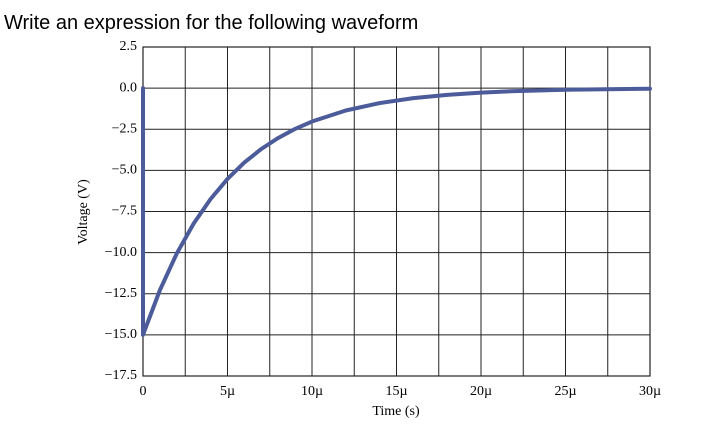  Describe the element at coordinates (227, 391) in the screenshot. I see `x-tick-label: 5µ` at that location.